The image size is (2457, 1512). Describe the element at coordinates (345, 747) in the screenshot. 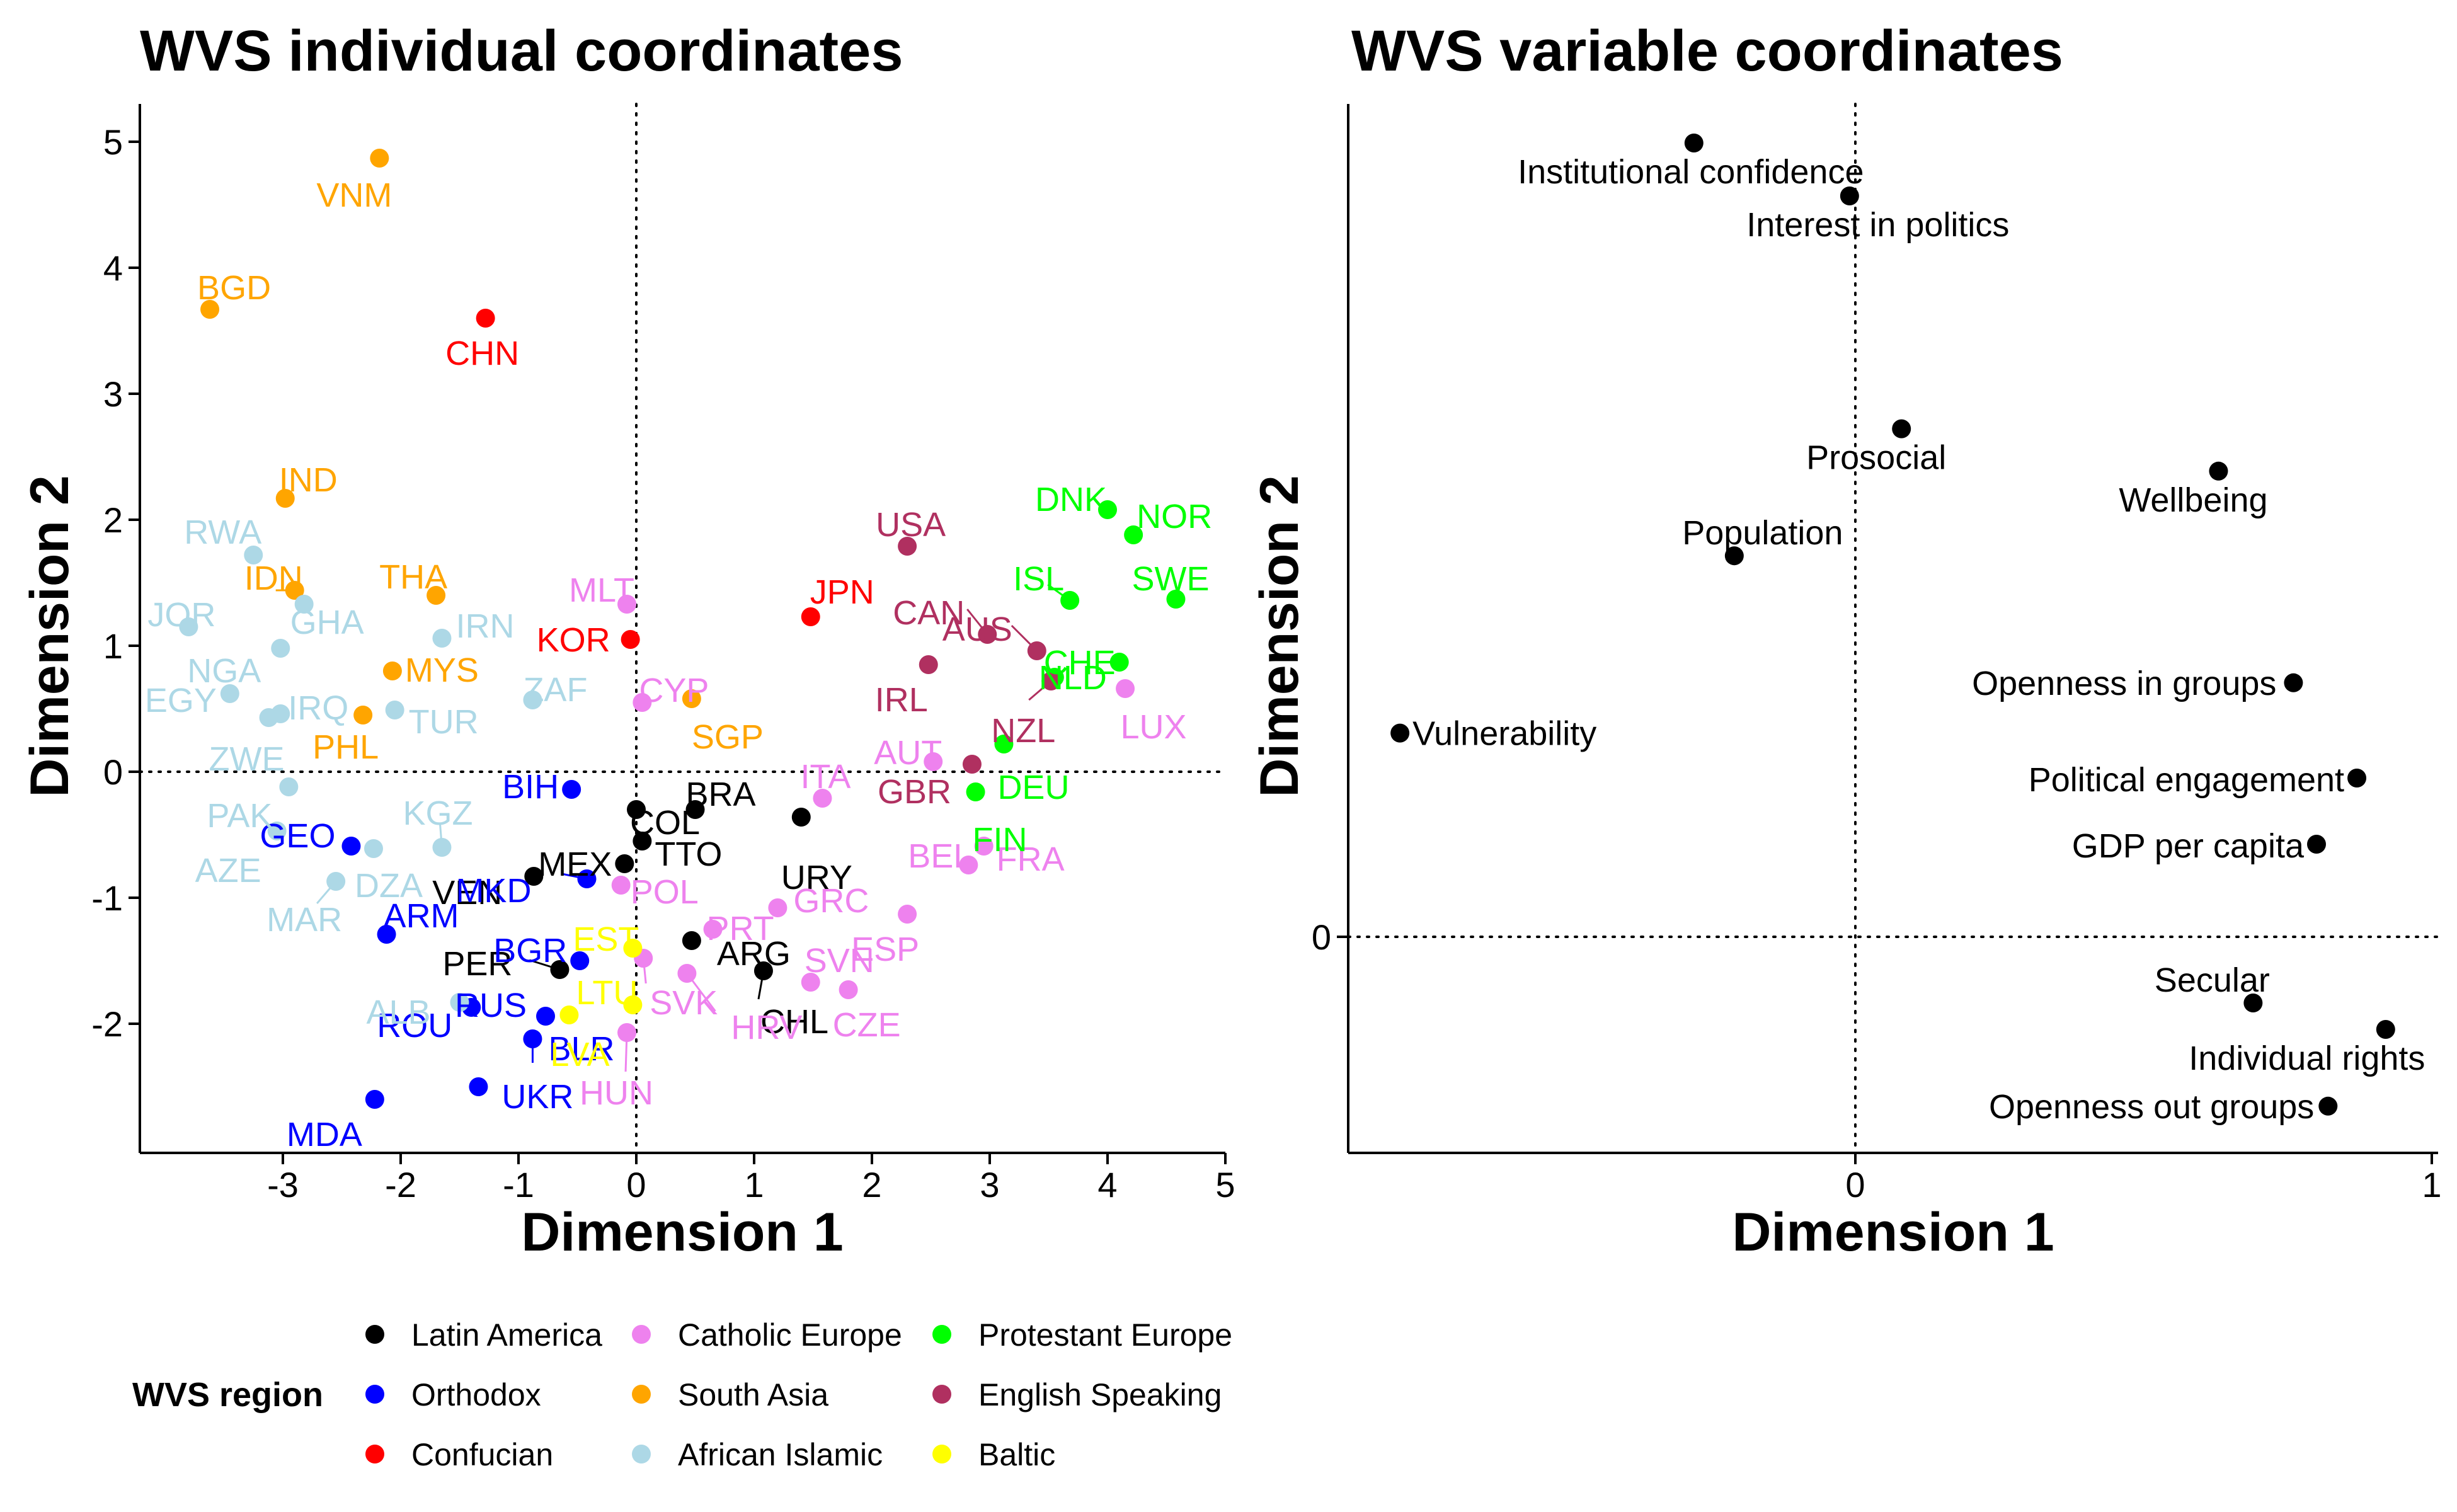

I see `point-label-phl: PHL` at that location.